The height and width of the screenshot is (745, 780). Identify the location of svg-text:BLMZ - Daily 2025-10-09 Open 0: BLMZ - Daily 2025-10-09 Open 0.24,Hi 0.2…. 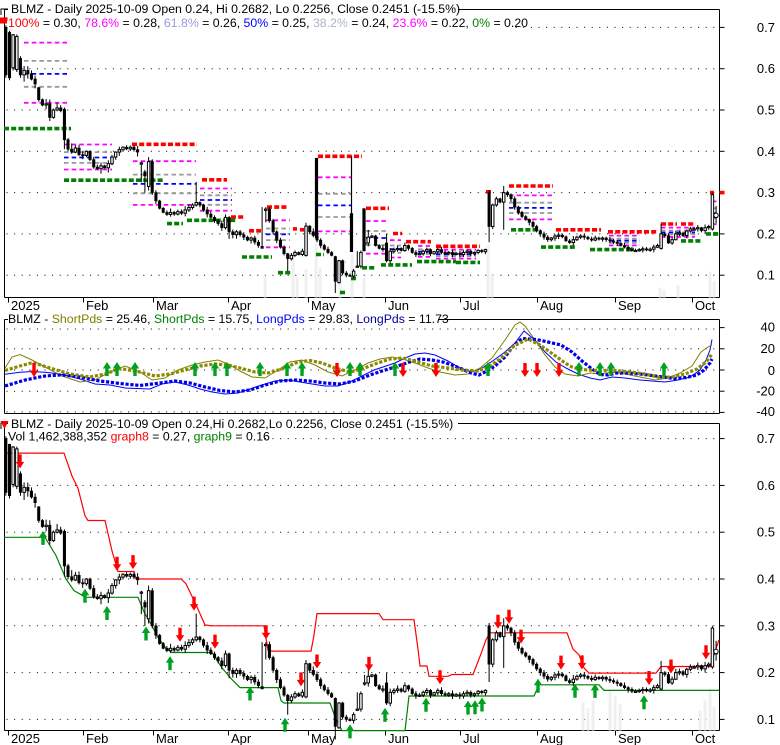
(232, 424).